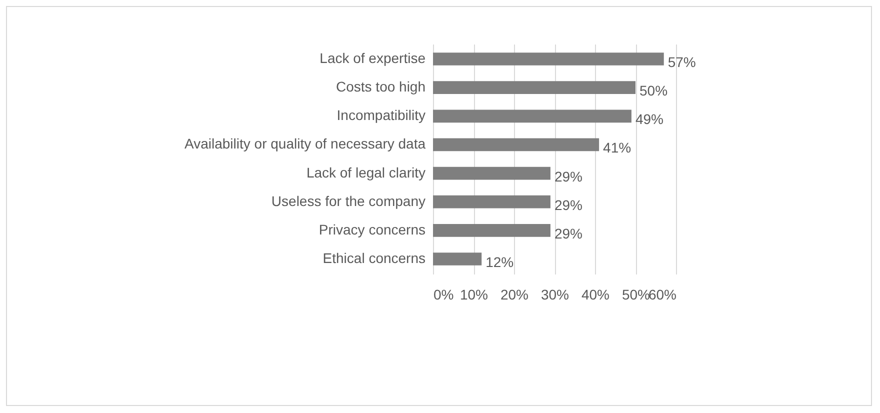 Image resolution: width=880 pixels, height=413 pixels. I want to click on y-tick-label: Useless for the company, so click(348, 200).